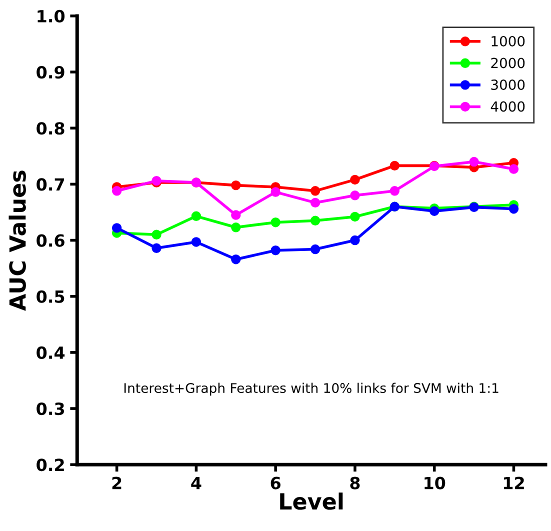 Image resolution: width=551 pixels, height=531 pixels. I want to click on y-axis-title: AUC Values, so click(17, 240).